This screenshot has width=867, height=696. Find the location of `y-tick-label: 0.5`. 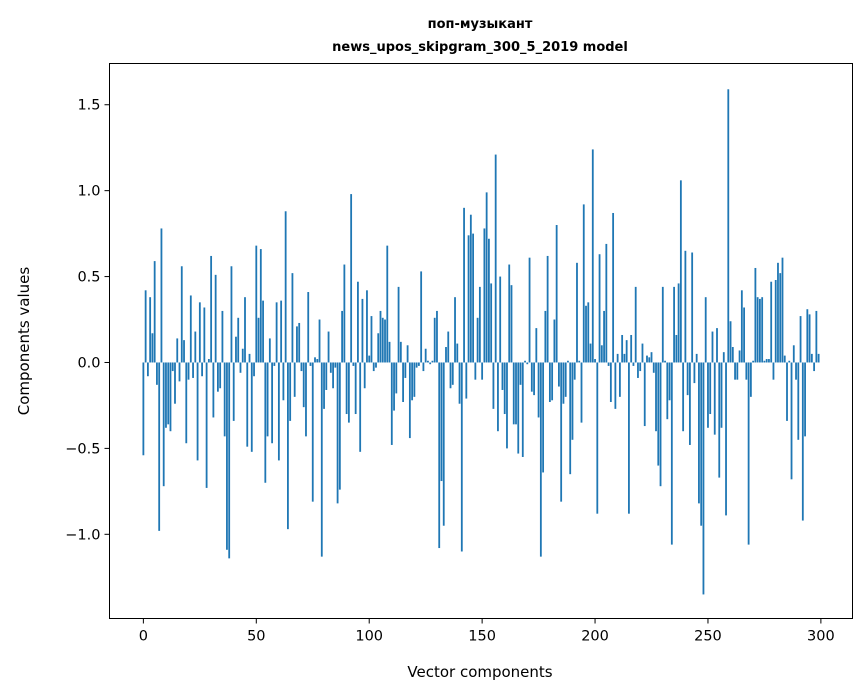

y-tick-label: 0.5 is located at coordinates (88, 278).